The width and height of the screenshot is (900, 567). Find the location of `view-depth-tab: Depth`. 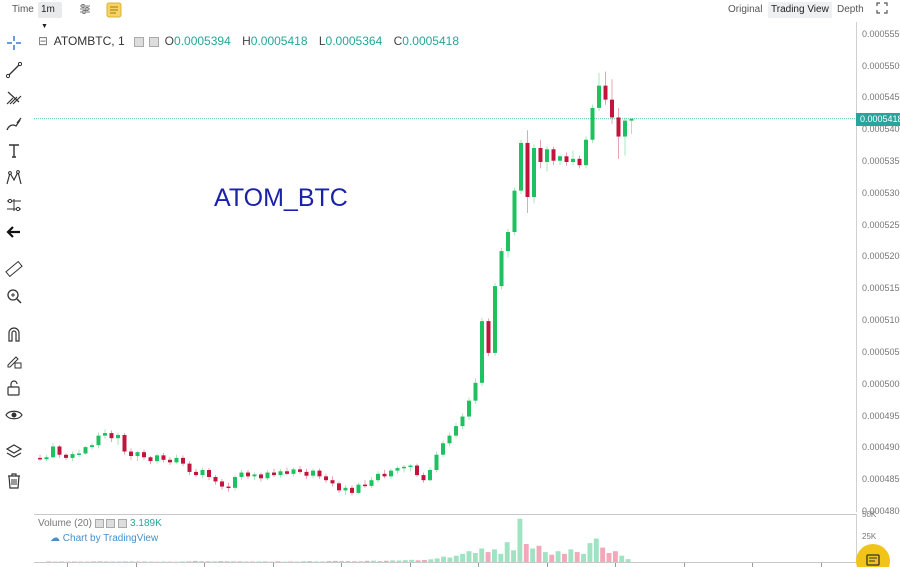

view-depth-tab: Depth is located at coordinates (850, 9).